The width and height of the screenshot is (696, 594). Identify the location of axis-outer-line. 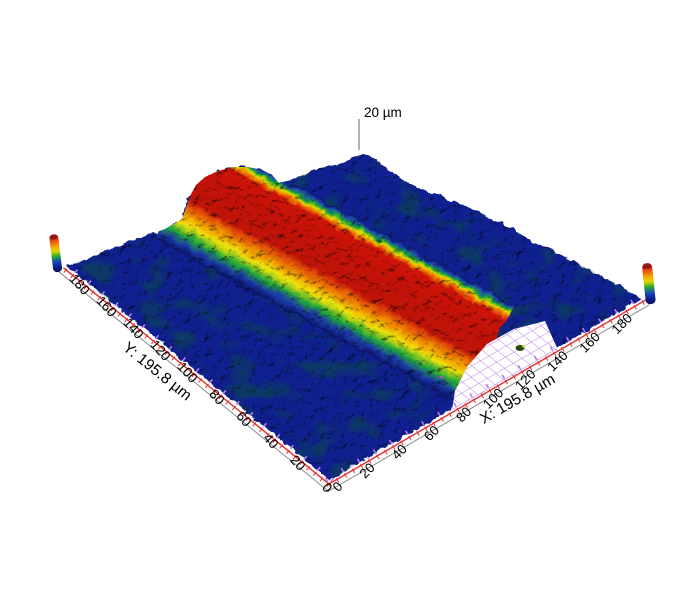
(194, 382).